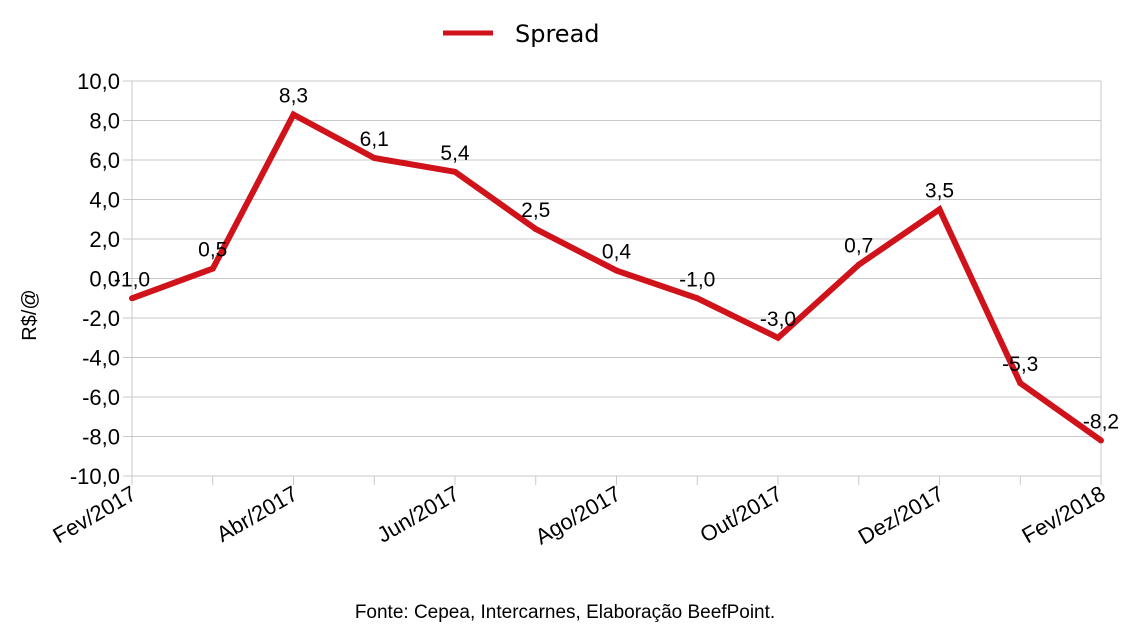 The image size is (1138, 630). Describe the element at coordinates (101, 437) in the screenshot. I see `y-tick-label: -8,0` at that location.